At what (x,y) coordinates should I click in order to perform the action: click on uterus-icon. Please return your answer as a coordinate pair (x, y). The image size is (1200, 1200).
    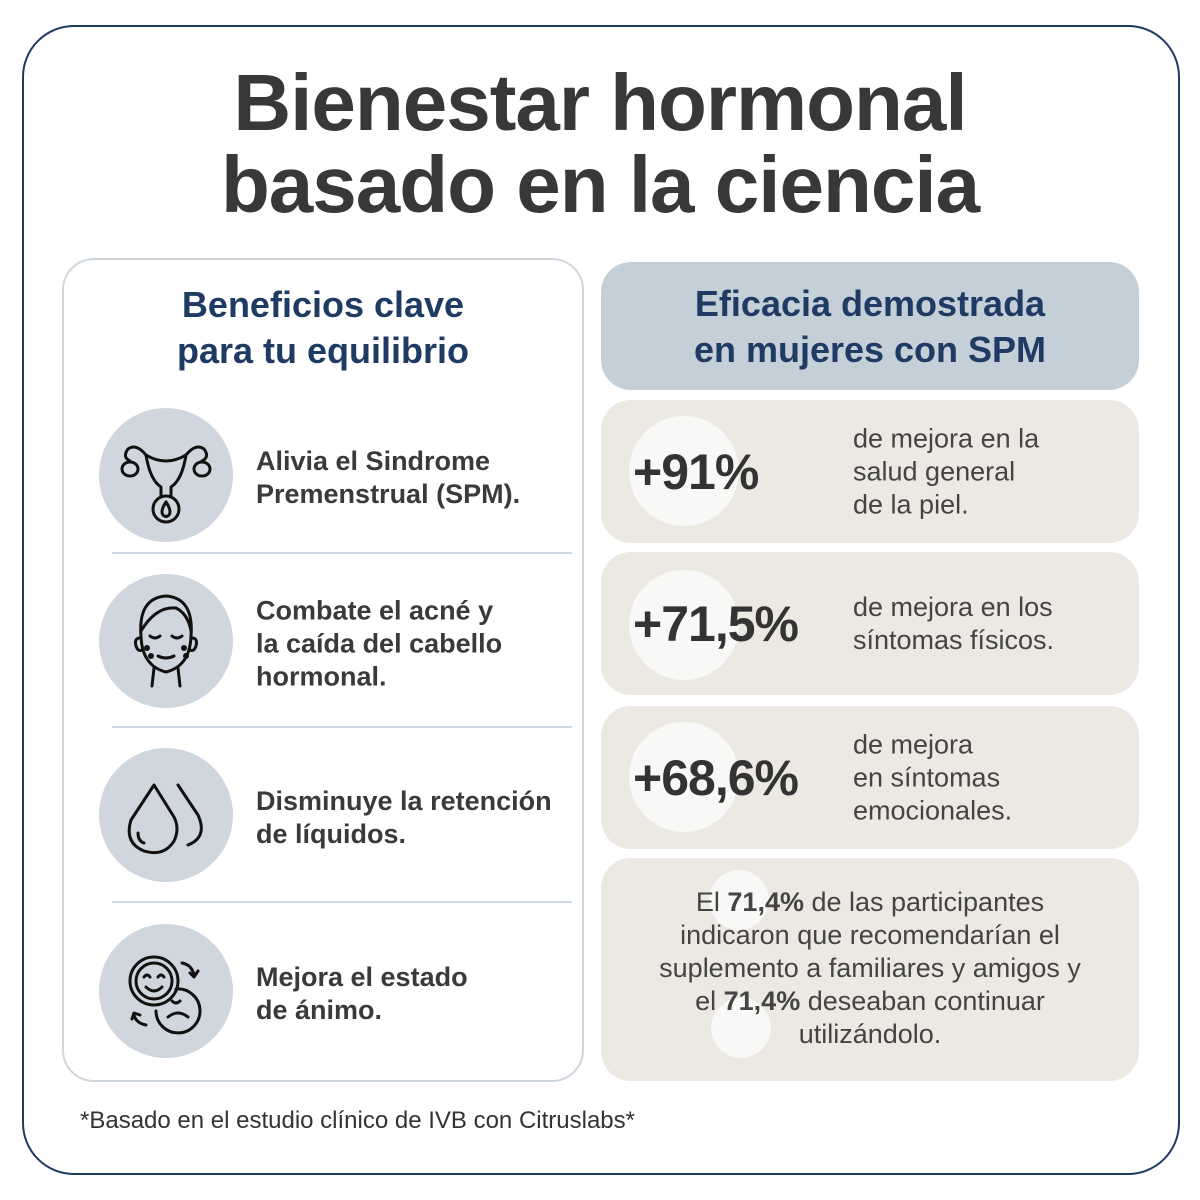
    Looking at the image, I should click on (166, 475).